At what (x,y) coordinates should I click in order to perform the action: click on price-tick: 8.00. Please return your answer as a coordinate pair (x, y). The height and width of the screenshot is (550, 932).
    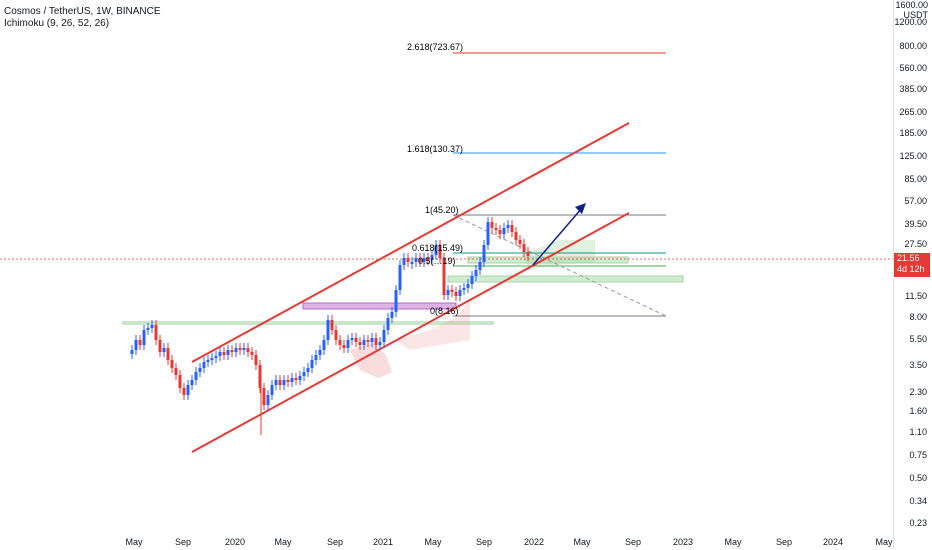
    Looking at the image, I should click on (918, 317).